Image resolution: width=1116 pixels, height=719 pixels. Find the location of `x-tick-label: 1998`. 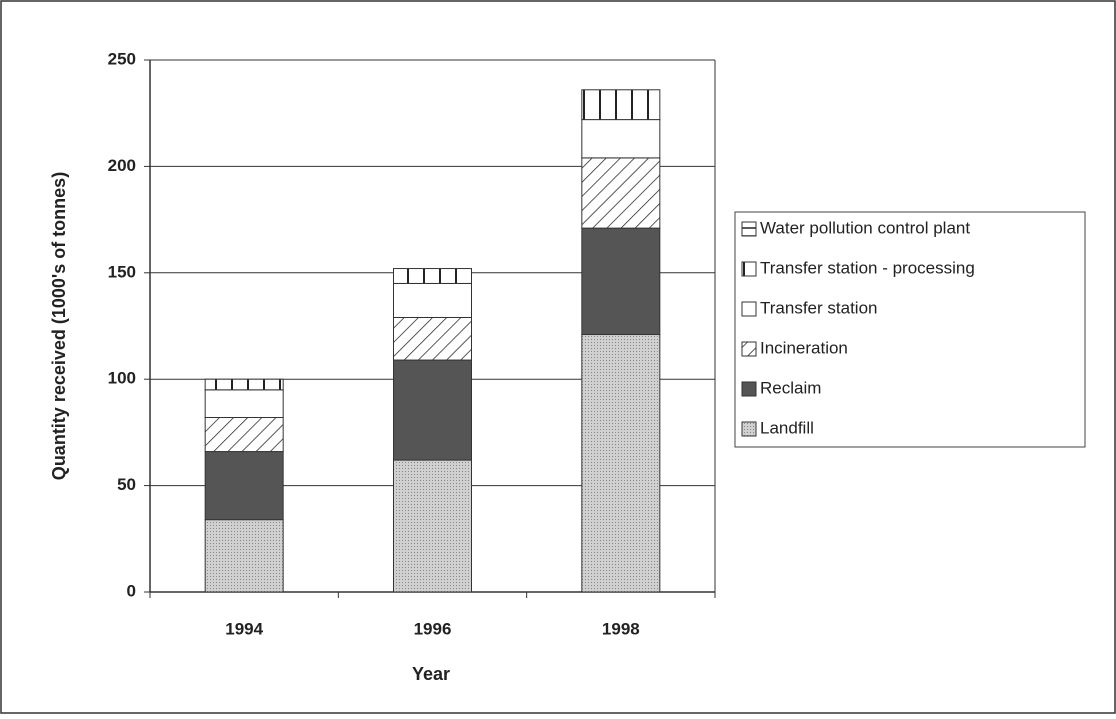

x-tick-label: 1998 is located at coordinates (621, 628).